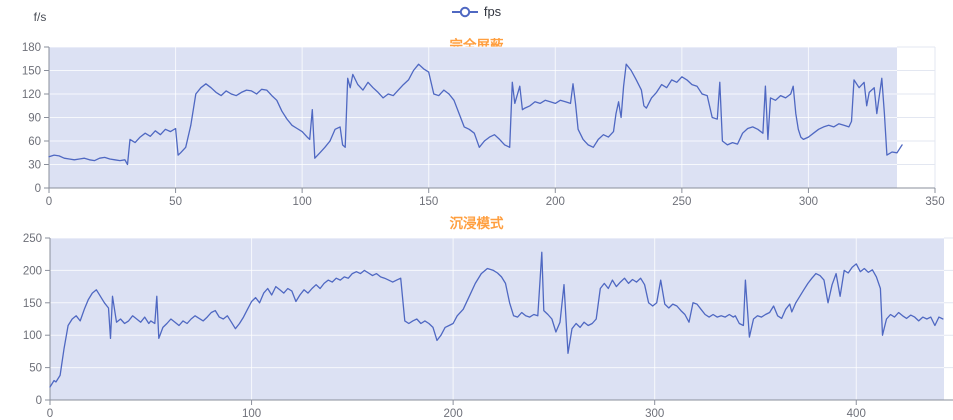  I want to click on y-axis-unit-label: f/s, so click(40, 17).